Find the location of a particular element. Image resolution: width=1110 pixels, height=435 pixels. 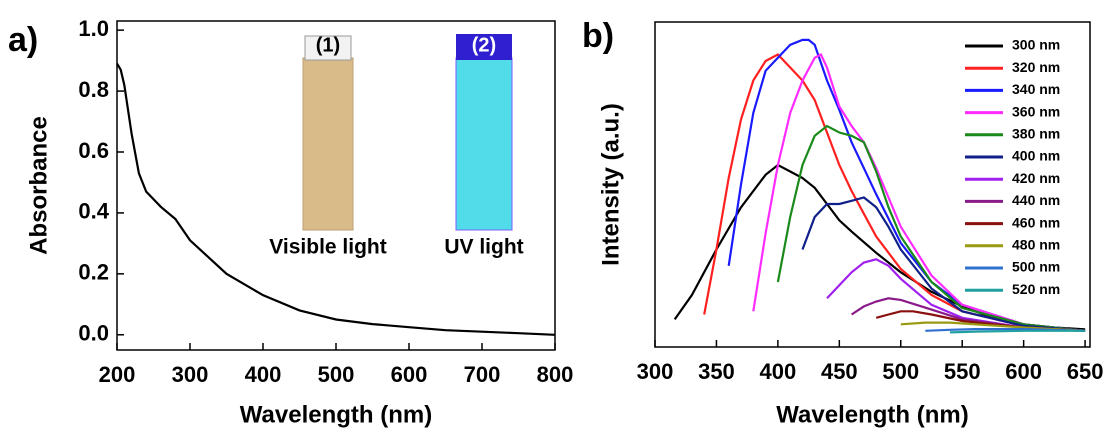

legend-label: 400 nm is located at coordinates (1036, 156).